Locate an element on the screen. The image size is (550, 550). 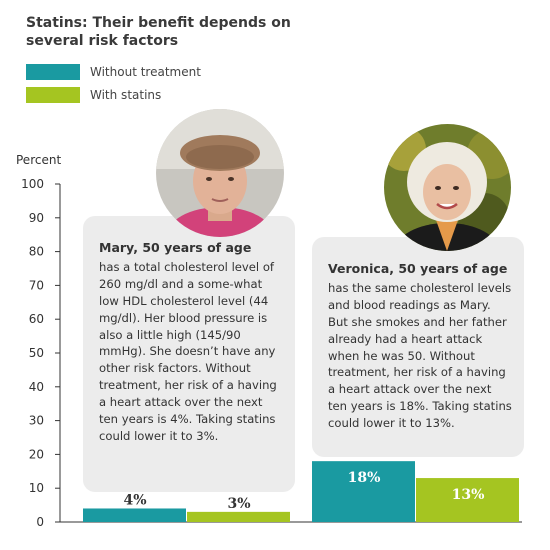
y-tick-label: 40 is located at coordinates (36, 387).